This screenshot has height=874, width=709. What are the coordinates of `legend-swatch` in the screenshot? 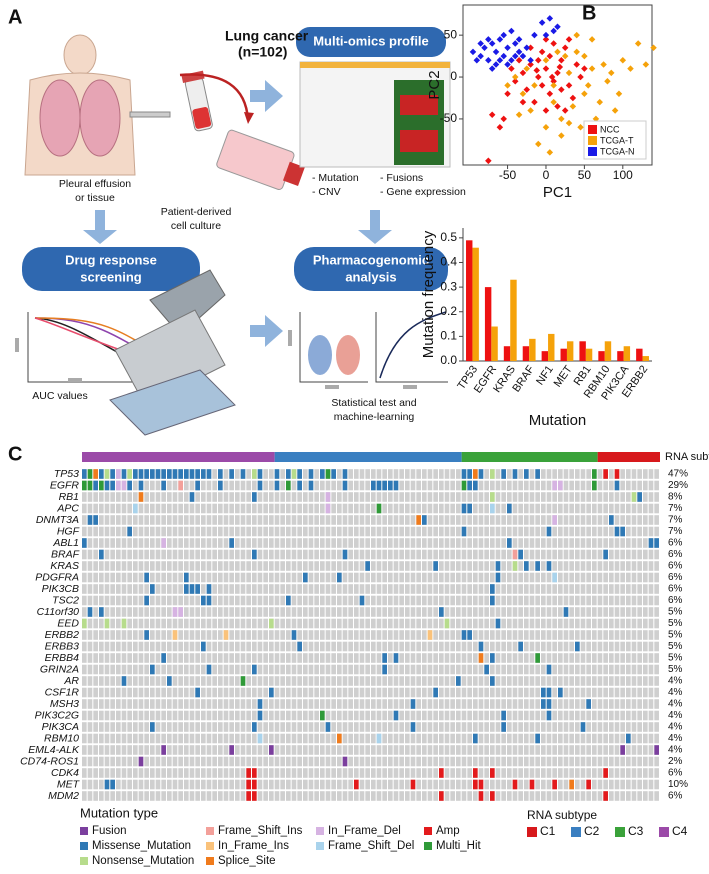 It's located at (210, 846).